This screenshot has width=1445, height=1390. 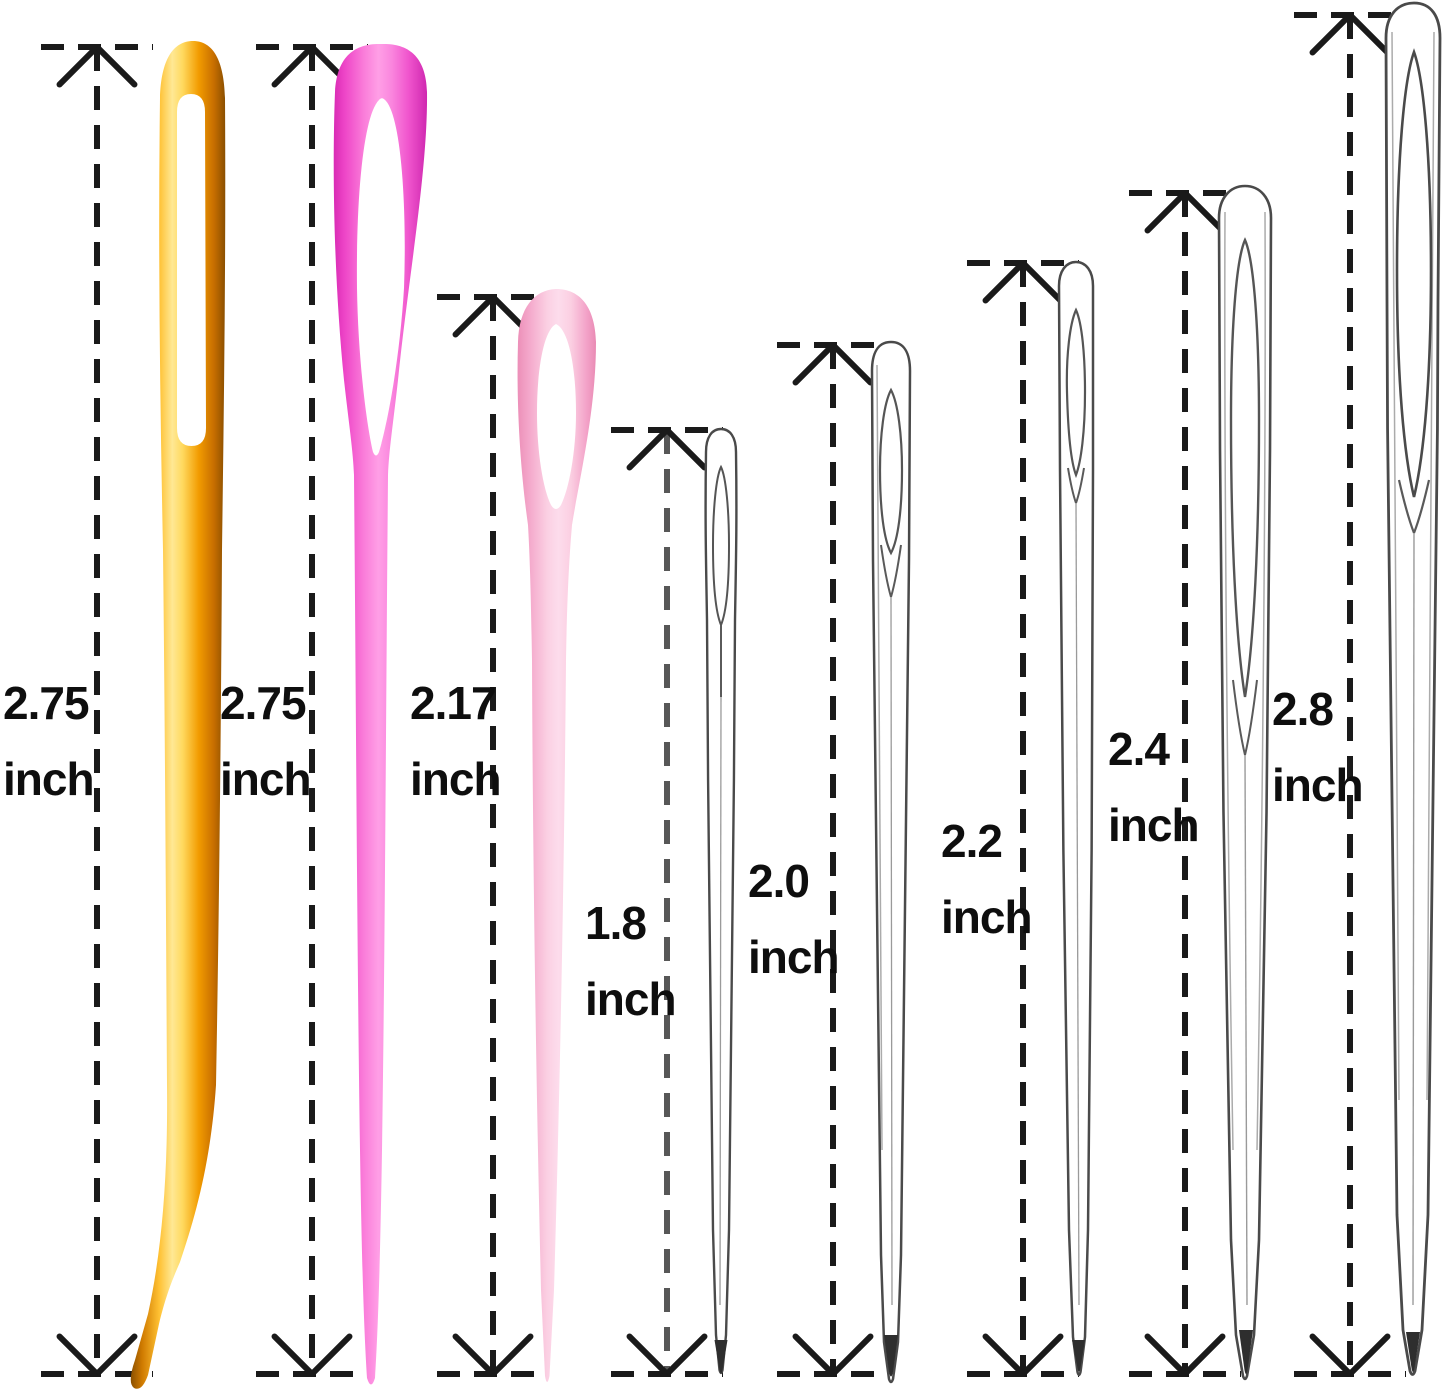 I want to click on steel-needle-small, so click(x=721, y=901).